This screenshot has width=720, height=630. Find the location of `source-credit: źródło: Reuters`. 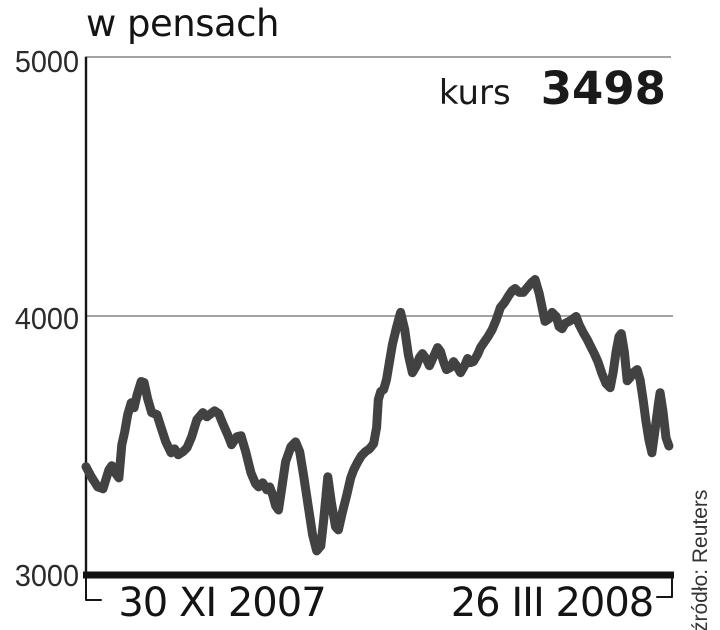

source-credit: źródło: Reuters is located at coordinates (700, 559).